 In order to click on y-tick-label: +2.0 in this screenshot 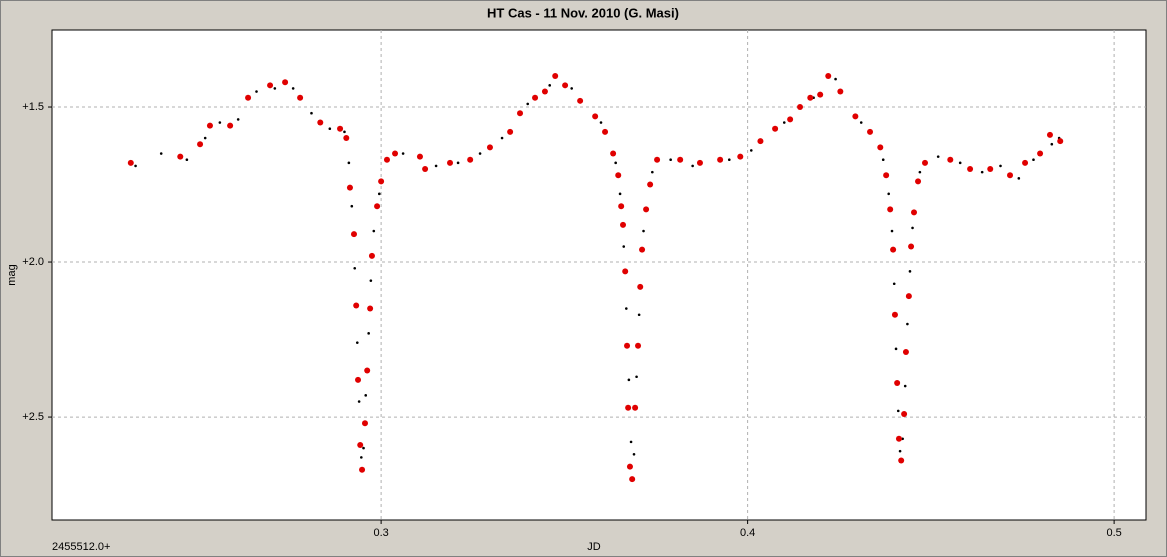, I will do `click(33, 262)`.